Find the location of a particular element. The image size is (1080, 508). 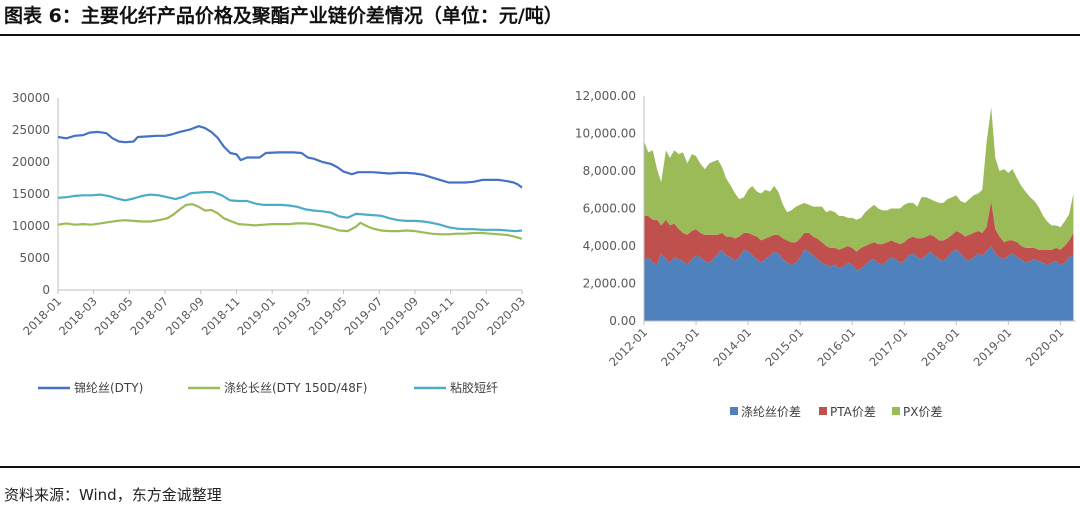

legend-label-2: PTA价差 is located at coordinates (853, 412).